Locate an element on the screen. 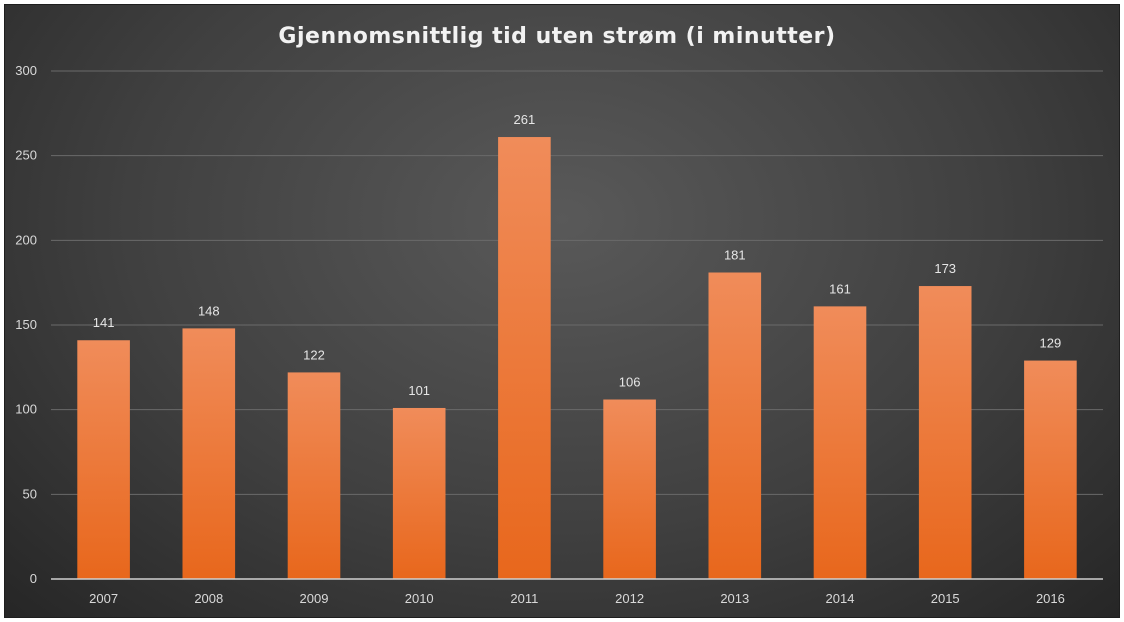  data-label-2013: 181 is located at coordinates (735, 255).